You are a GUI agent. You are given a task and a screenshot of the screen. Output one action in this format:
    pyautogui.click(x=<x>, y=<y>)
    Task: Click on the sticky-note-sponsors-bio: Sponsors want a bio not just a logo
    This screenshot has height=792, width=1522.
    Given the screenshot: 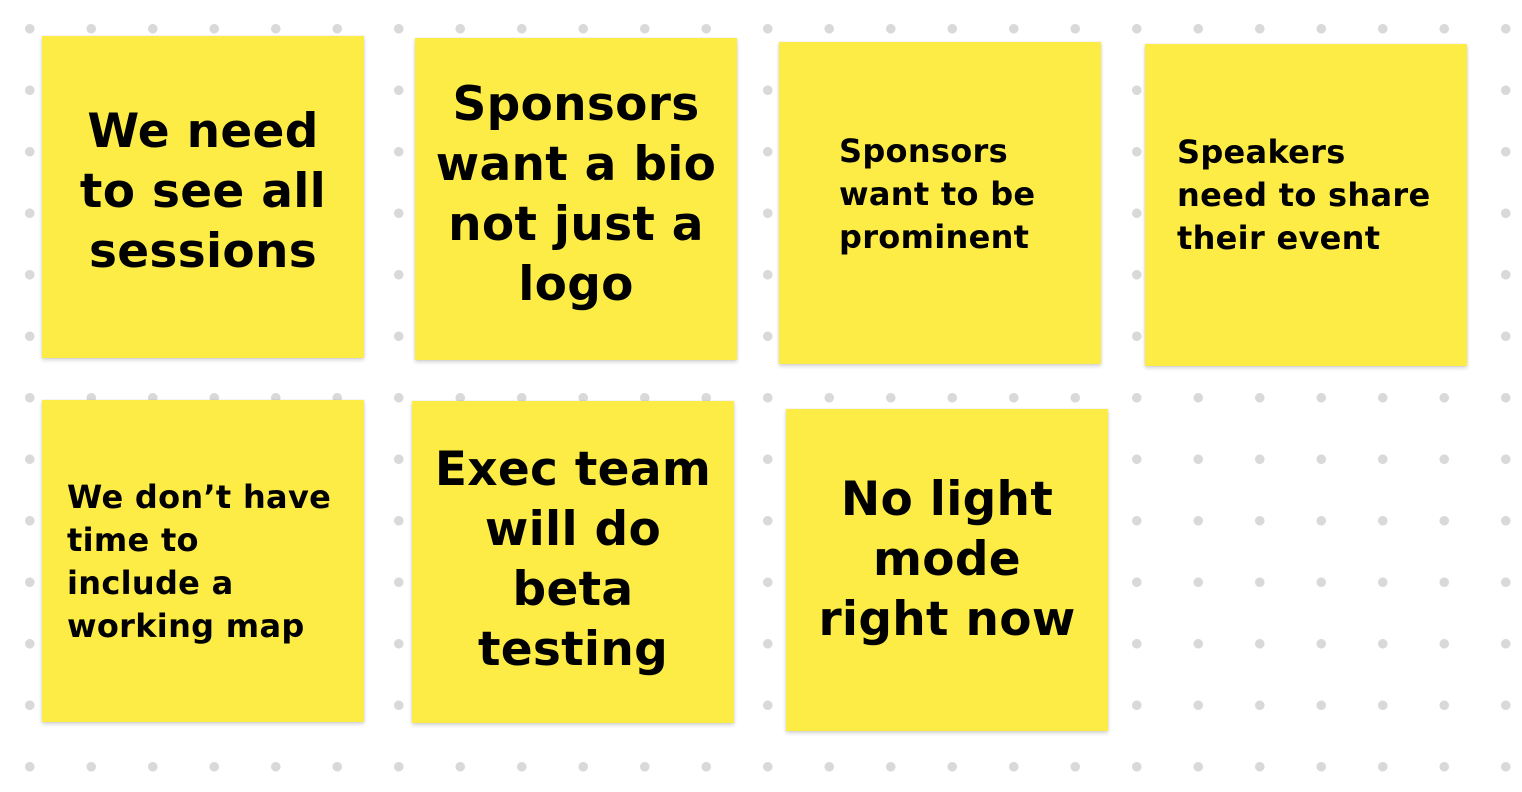 What is the action you would take?
    pyautogui.click(x=576, y=199)
    